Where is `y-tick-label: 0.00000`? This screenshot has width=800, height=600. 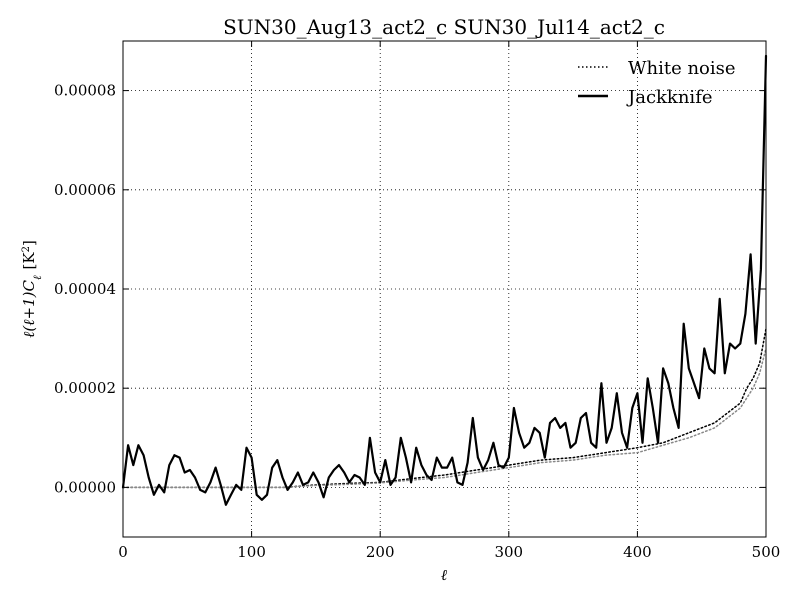
y-tick-label: 0.00000 is located at coordinates (85, 487).